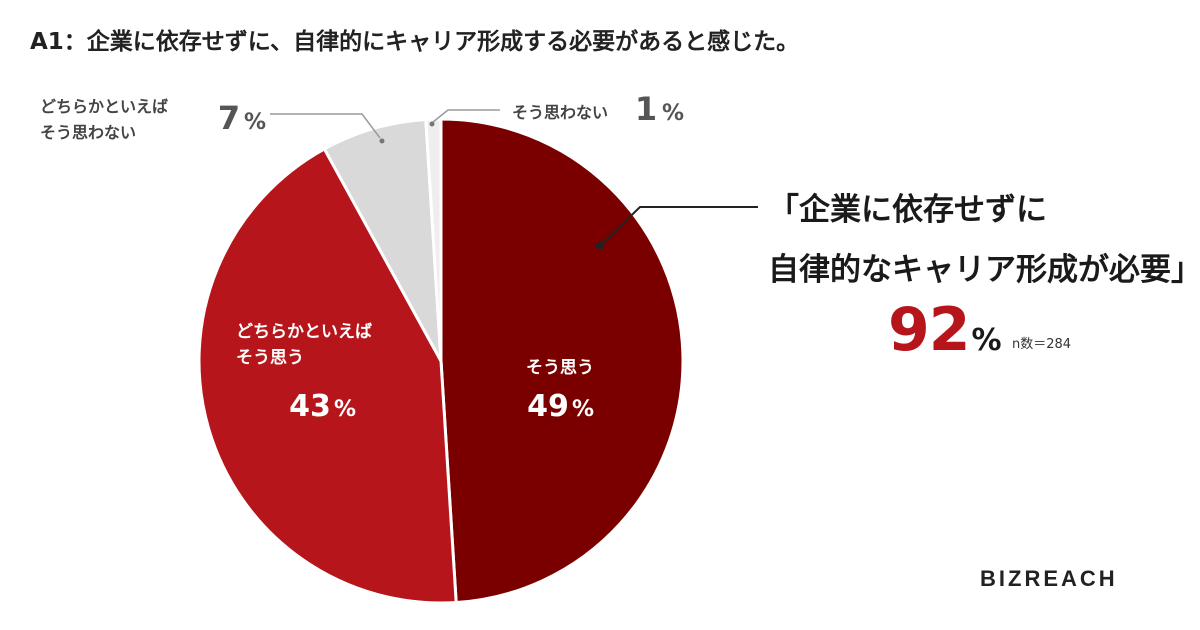 The image size is (1200, 630). I want to click on chart-title: A1：企業に依存せずに、自律的にキャリア形成する必要があると感じた。, so click(415, 42).